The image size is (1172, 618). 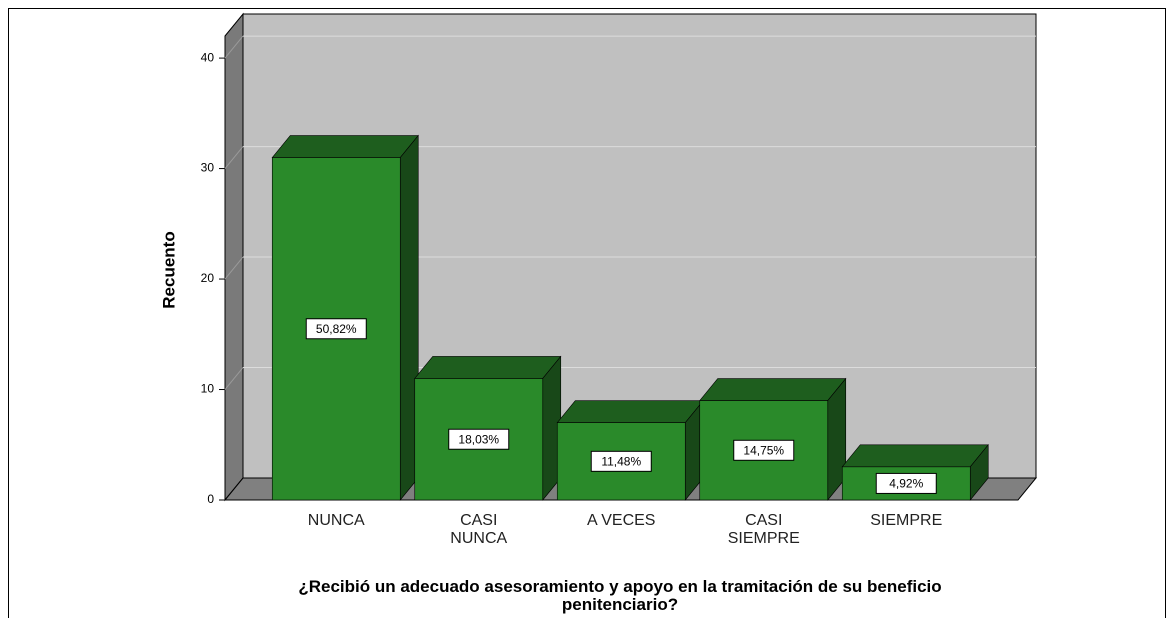 I want to click on y-tick-label: 30, so click(x=208, y=168).